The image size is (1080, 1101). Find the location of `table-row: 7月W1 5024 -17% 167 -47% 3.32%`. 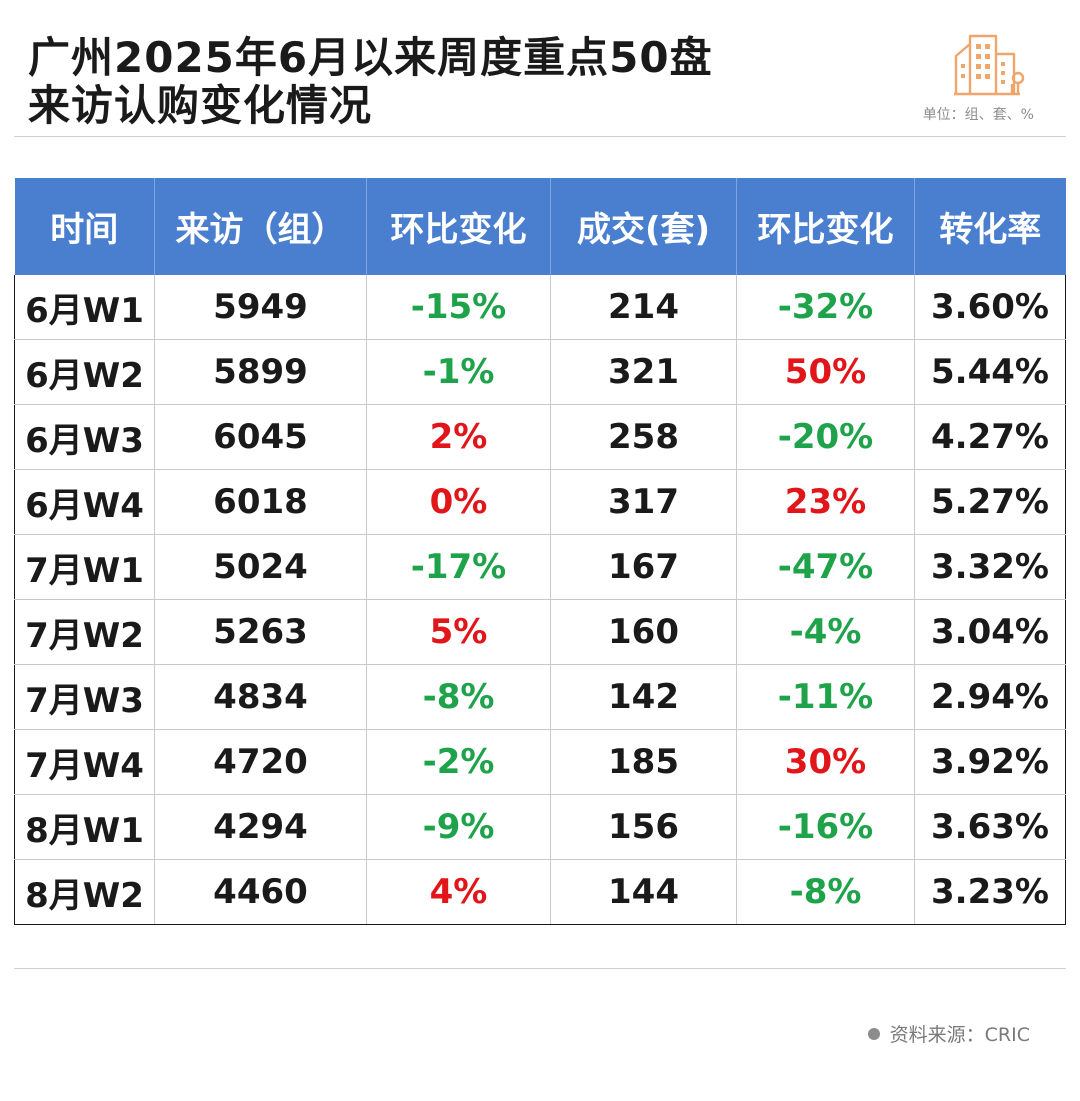

table-row: 7月W1 5024 -17% 167 -47% 3.32% is located at coordinates (540, 567).